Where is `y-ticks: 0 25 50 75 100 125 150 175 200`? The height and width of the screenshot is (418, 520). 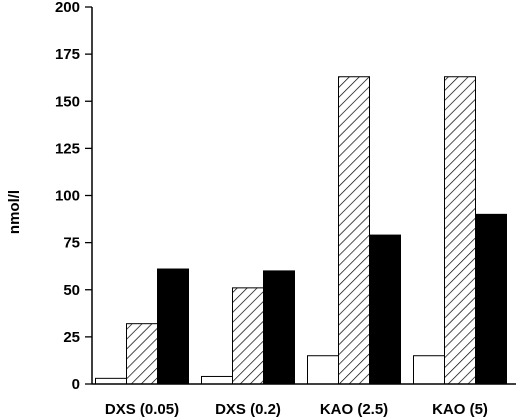
y-ticks: 0 25 50 75 100 125 150 175 200 is located at coordinates (73, 196).